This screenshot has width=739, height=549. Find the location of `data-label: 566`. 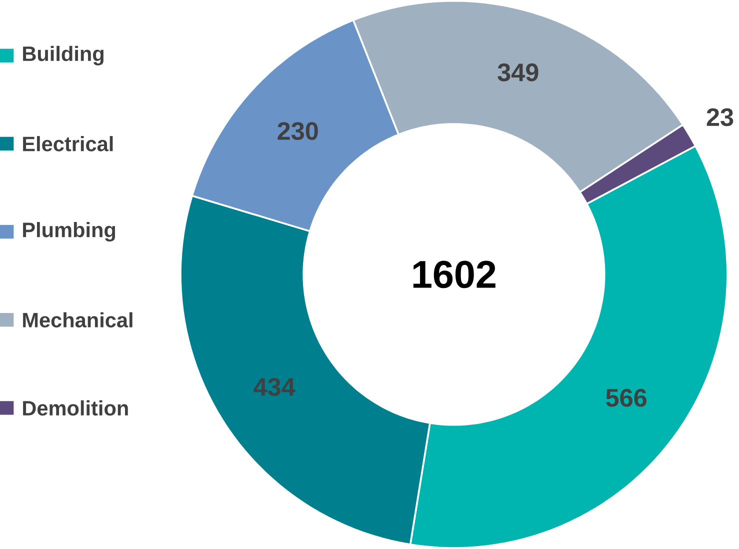

data-label: 566 is located at coordinates (626, 397).